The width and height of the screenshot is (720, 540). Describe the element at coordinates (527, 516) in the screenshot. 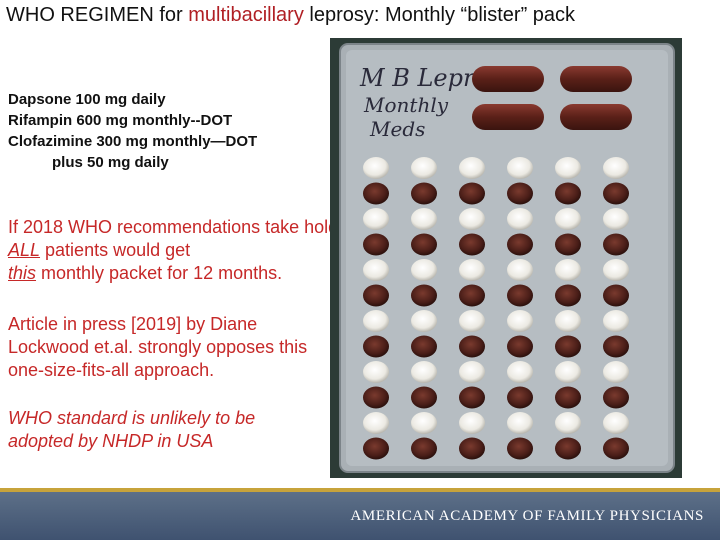

I see `footer-organization: AMERICAN ACADEMY OF FAMILY PHYSICIANS` at that location.